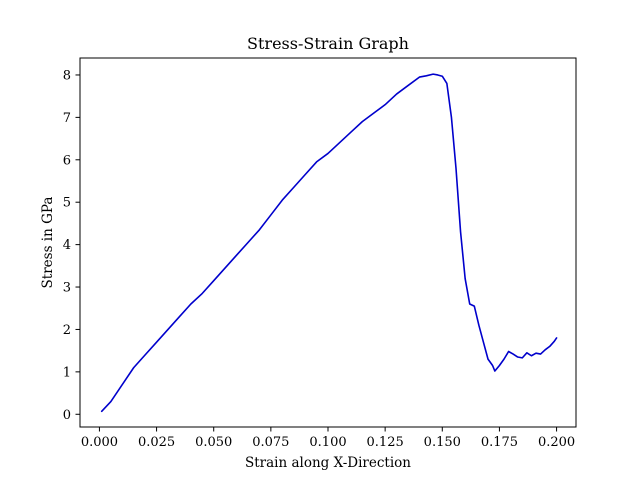 This screenshot has height=480, width=640. What do you see at coordinates (67, 415) in the screenshot?
I see `y-tick-label: 0` at bounding box center [67, 415].